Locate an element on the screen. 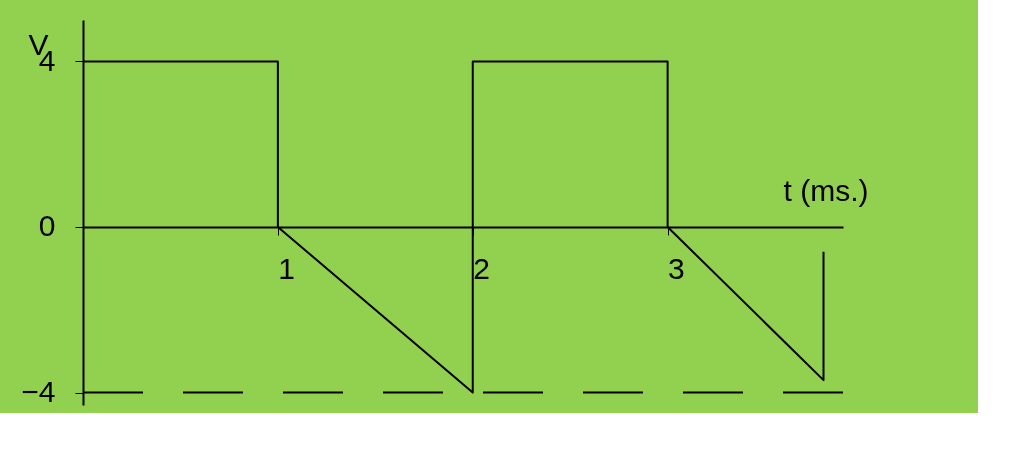 The image size is (1009, 453). y-tick-label: −4 is located at coordinates (38, 392).